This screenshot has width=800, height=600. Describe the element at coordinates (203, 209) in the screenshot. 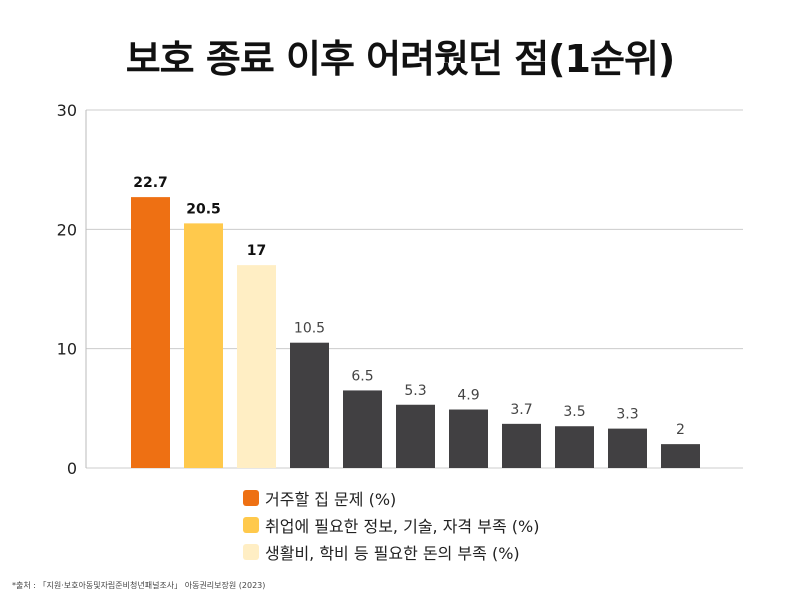

I see `data-label: 20.5` at that location.